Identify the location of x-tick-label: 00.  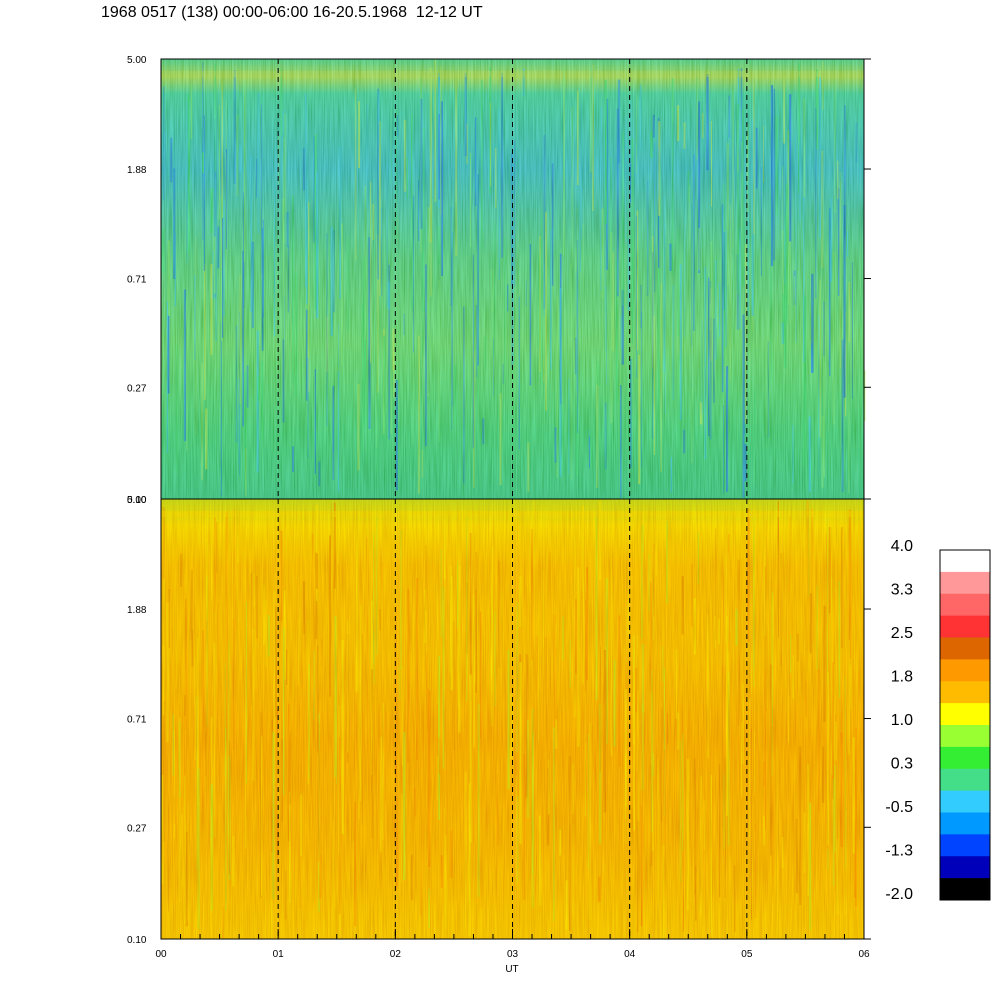
(161, 954).